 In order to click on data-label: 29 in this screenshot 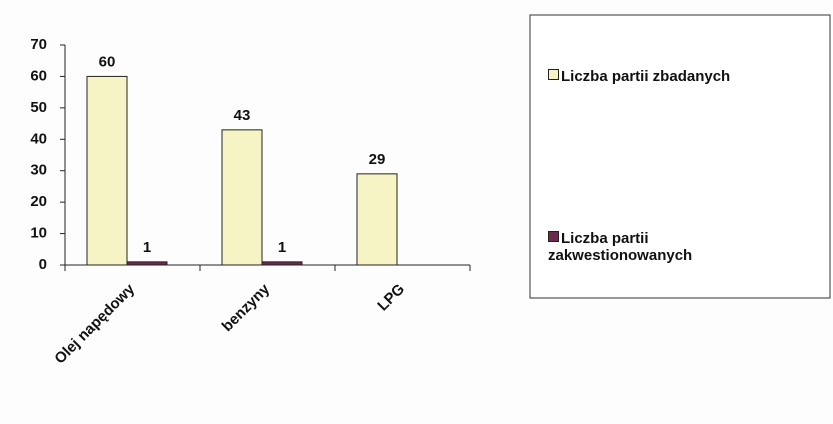, I will do `click(377, 159)`.